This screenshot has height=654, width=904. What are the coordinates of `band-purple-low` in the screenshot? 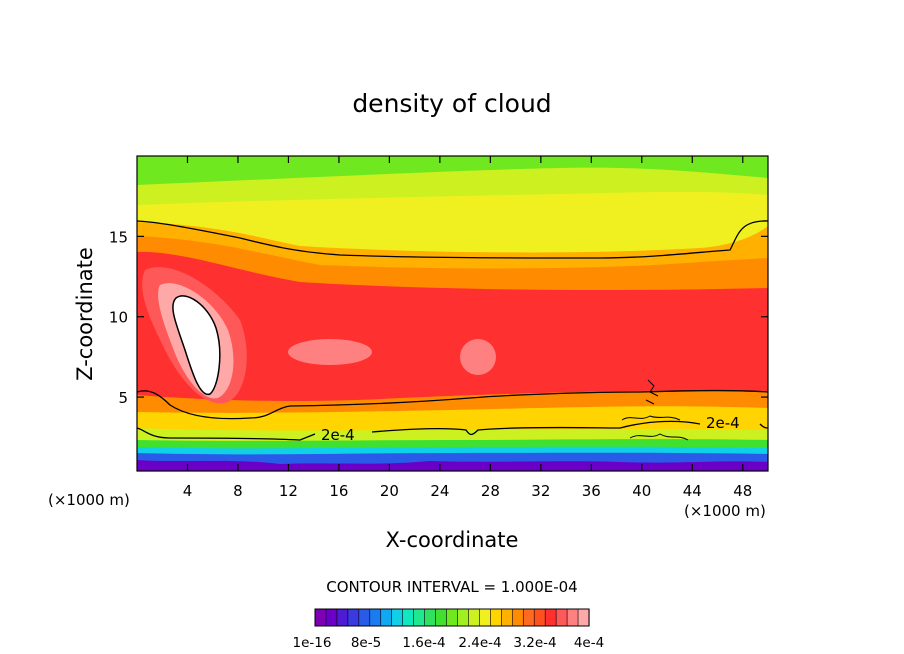 It's located at (452, 465).